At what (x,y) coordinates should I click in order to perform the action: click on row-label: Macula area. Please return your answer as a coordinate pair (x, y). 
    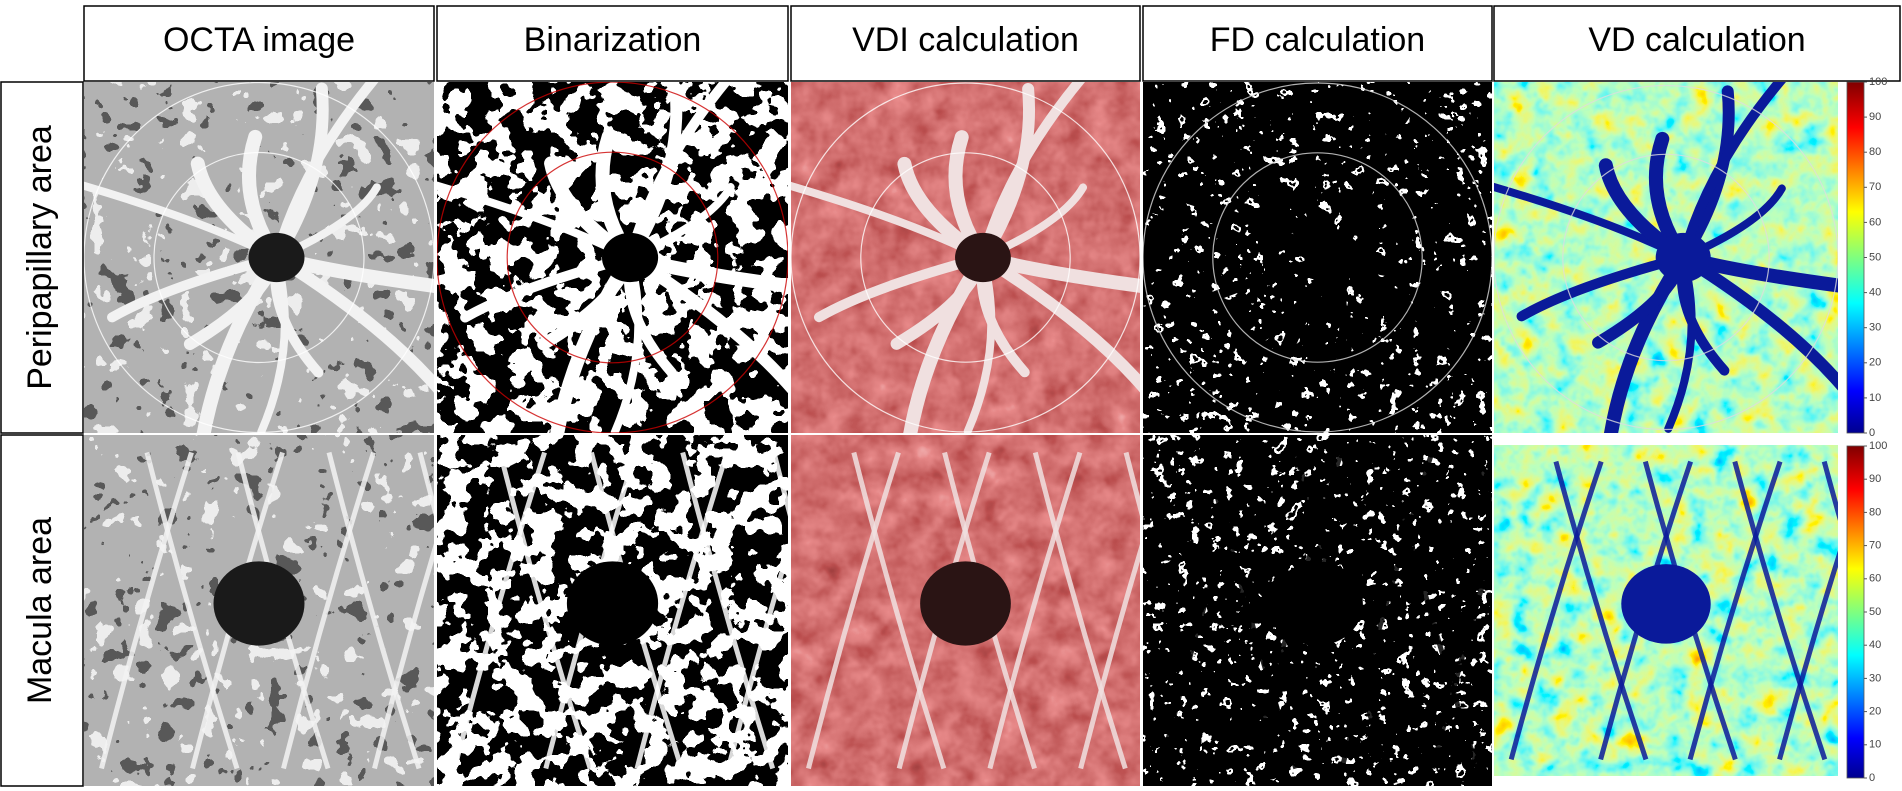
    Looking at the image, I should click on (40, 610).